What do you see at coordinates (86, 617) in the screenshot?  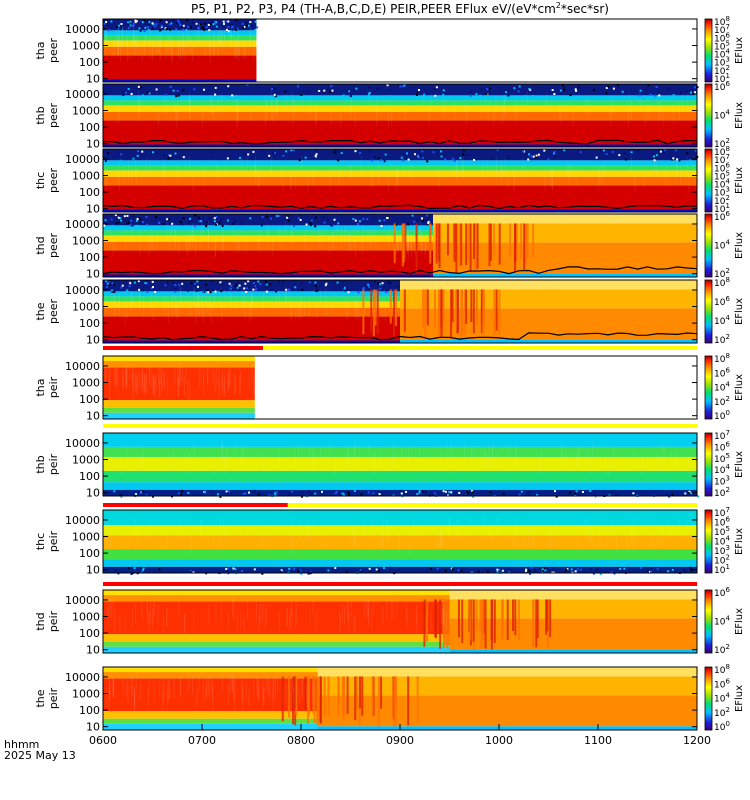 I see `y-tick-label: 1000` at bounding box center [86, 617].